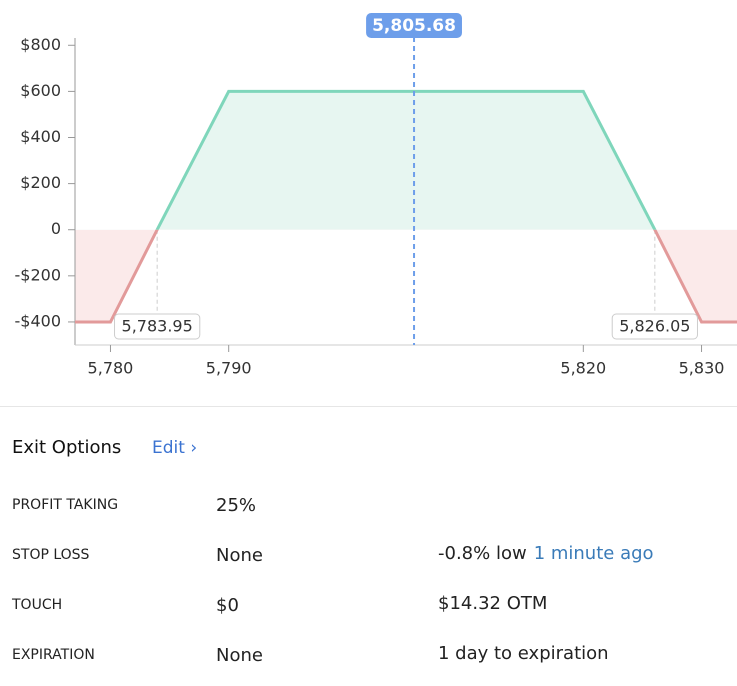 This screenshot has width=737, height=686. I want to click on option-value: $0, so click(227, 605).